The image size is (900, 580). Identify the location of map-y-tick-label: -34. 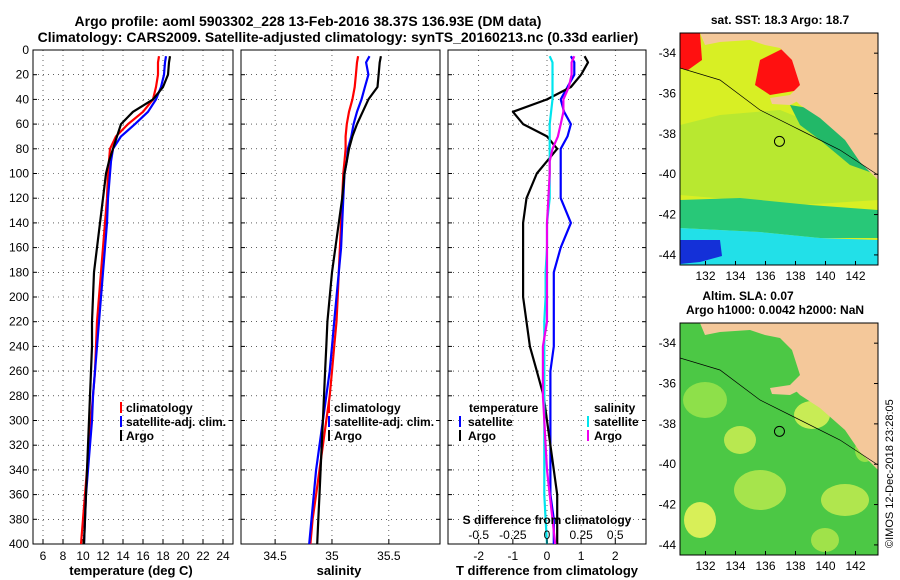
(668, 53).